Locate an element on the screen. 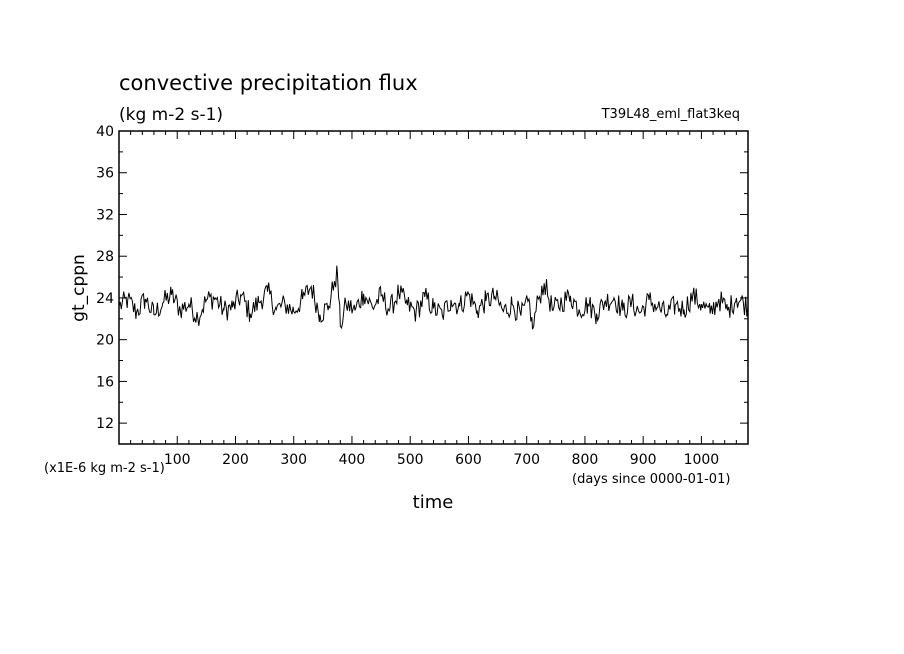  y-axis-label: gt_cppn is located at coordinates (79, 288).